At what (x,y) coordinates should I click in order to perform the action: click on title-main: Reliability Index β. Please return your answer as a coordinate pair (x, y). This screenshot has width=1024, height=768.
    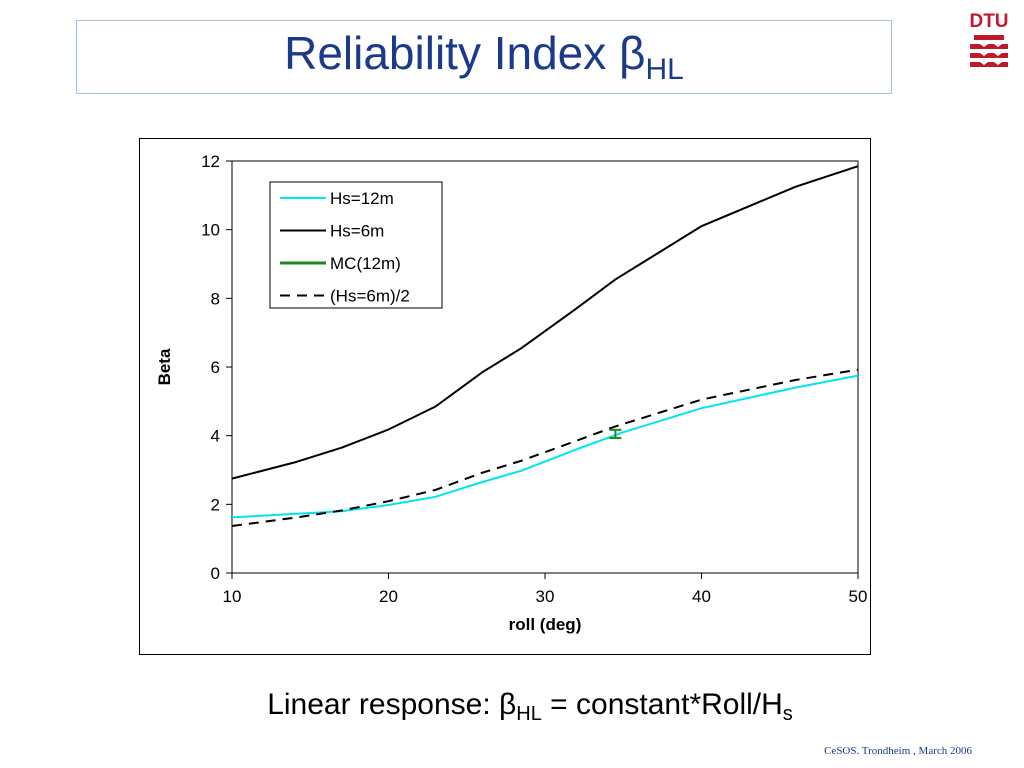
    Looking at the image, I should click on (465, 52).